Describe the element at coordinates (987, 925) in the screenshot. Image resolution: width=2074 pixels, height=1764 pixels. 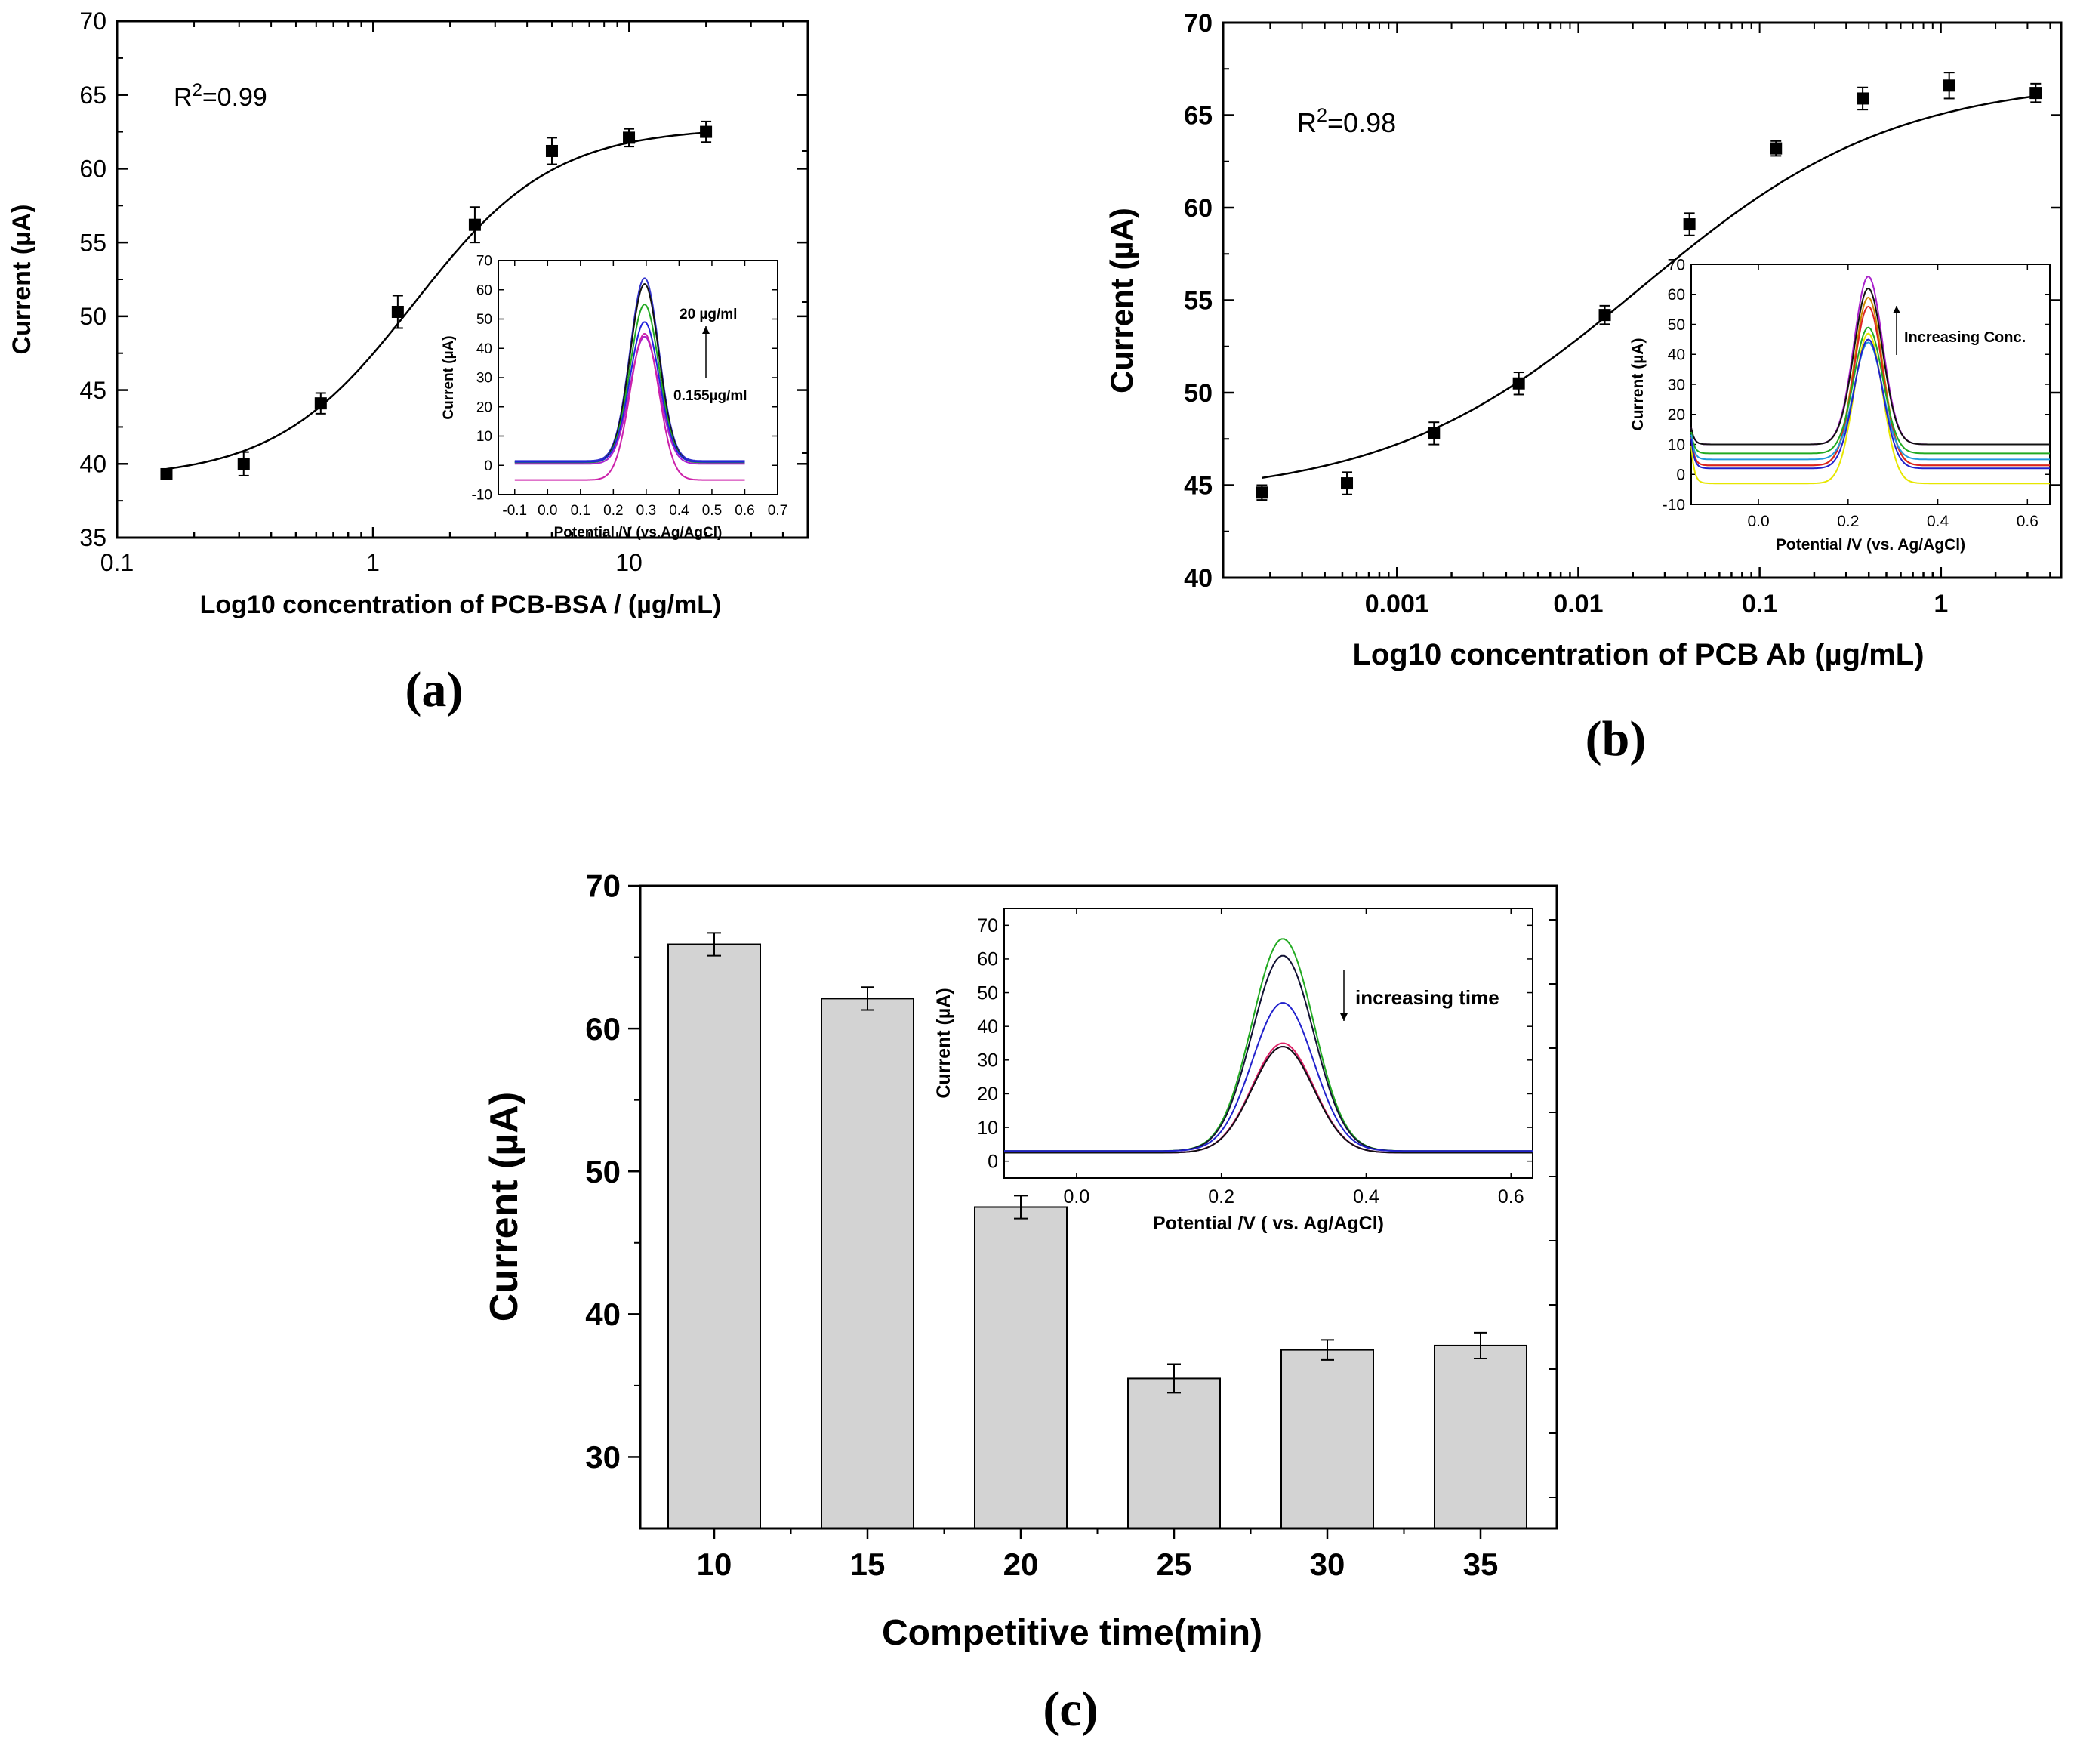
I see `inset-y-tick-label: 70` at that location.